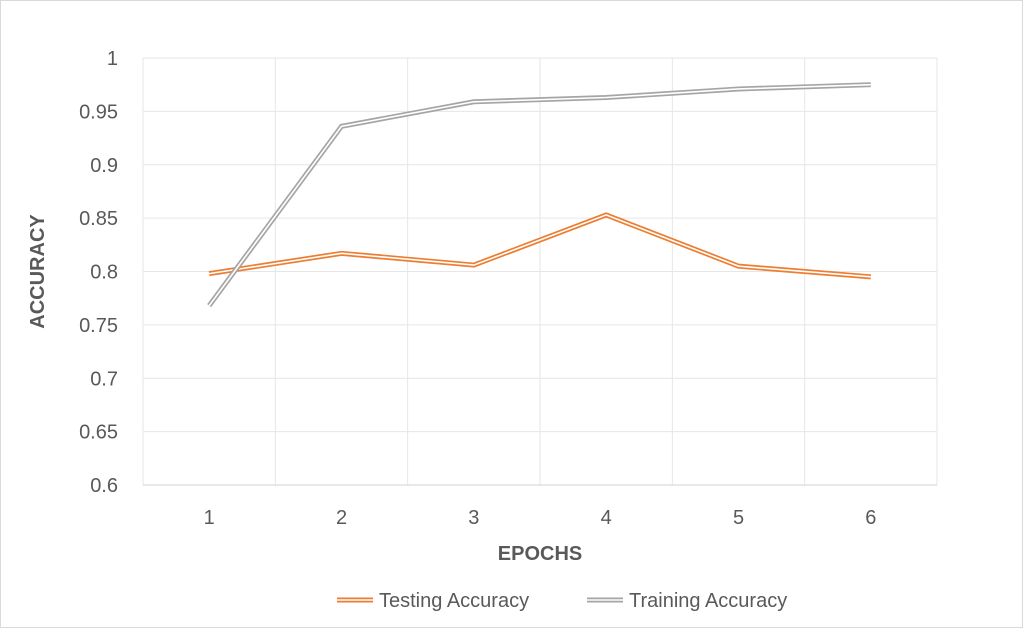  Describe the element at coordinates (341, 518) in the screenshot. I see `x-tick-label: 2` at that location.